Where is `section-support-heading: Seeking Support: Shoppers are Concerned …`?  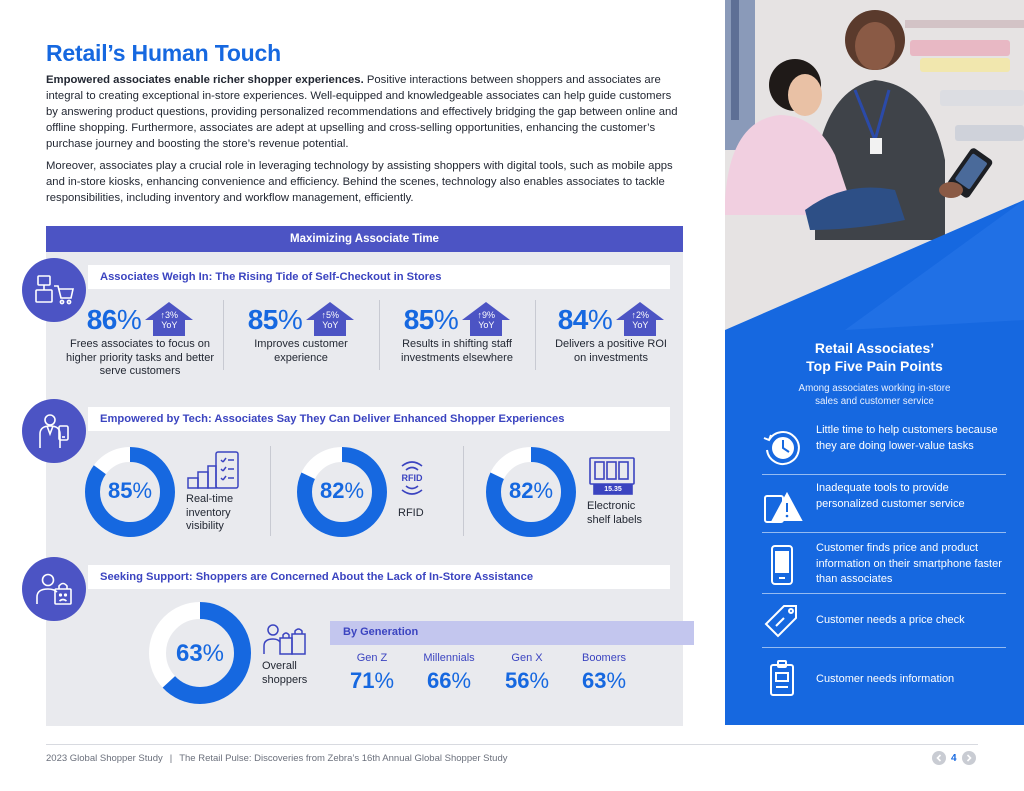 section-support-heading: Seeking Support: Shoppers are Concerned … is located at coordinates (379, 577).